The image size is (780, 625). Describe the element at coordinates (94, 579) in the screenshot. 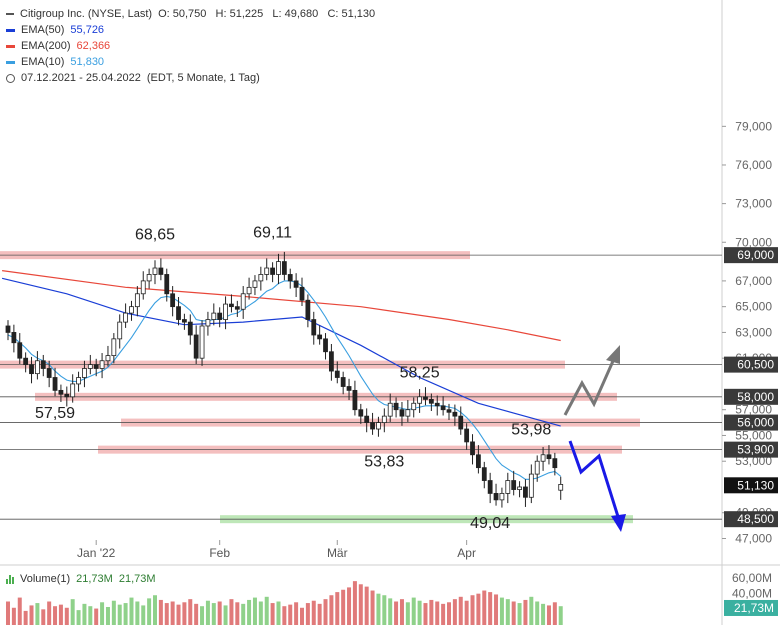

I see `volume-value-1: 21,73M` at that location.